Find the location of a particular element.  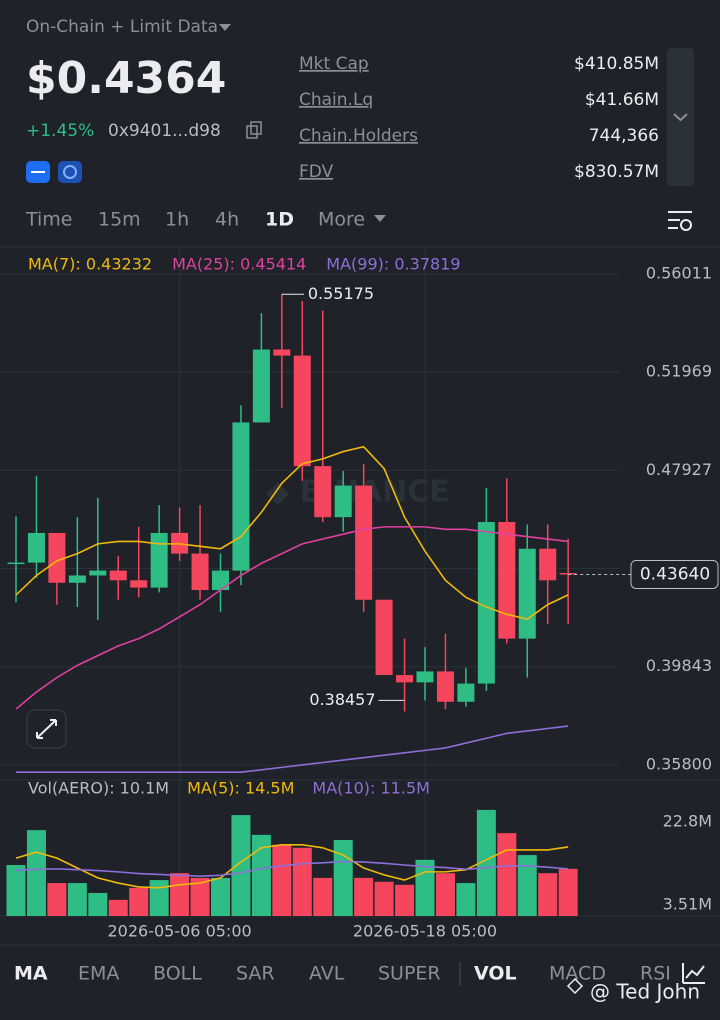

volume-tick-label: 3.51M is located at coordinates (687, 903).